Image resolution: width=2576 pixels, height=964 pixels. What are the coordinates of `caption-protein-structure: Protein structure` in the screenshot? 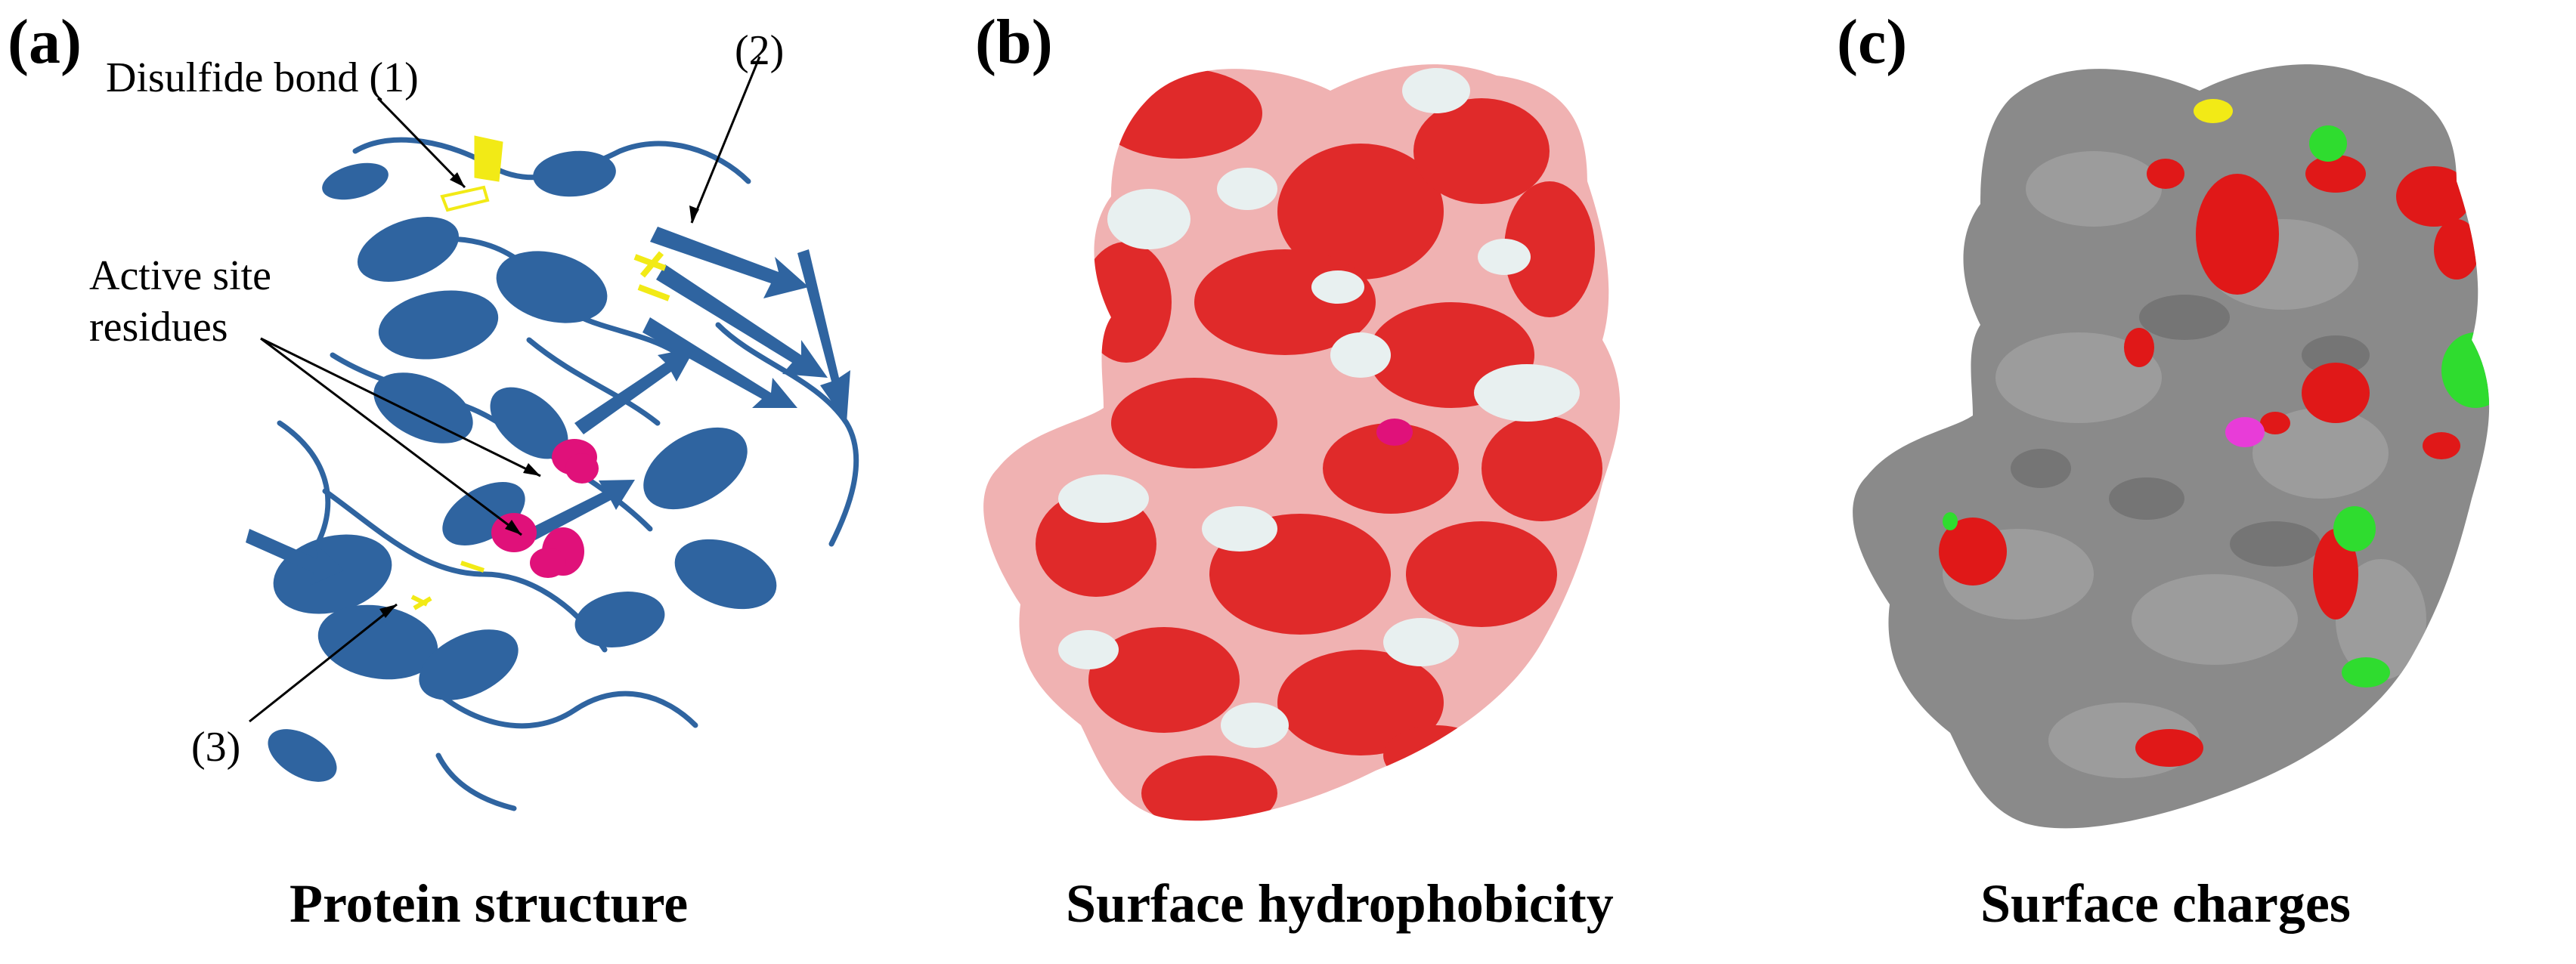 It's located at (489, 903).